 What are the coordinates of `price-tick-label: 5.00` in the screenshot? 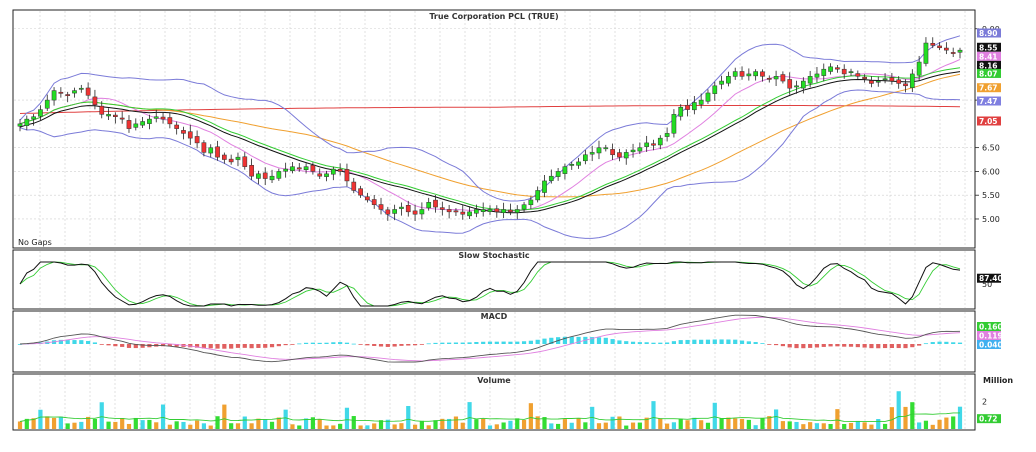 It's located at (991, 219).